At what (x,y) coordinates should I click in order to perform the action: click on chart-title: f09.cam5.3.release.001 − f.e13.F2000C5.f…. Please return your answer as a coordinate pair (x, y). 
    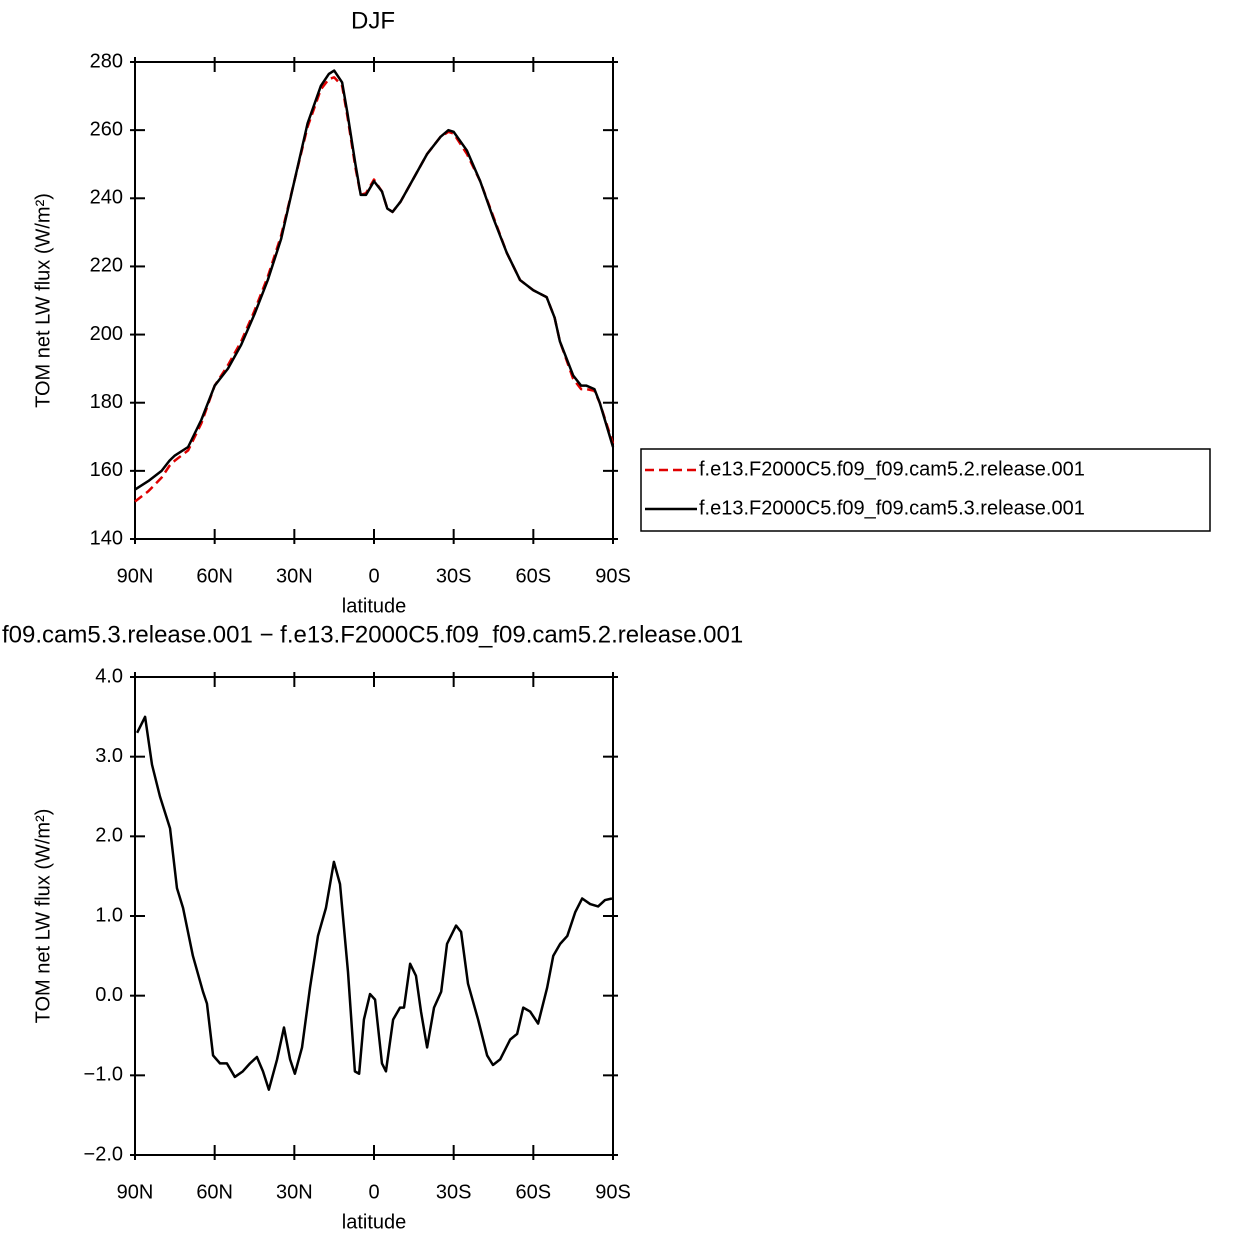
    Looking at the image, I should click on (372, 634).